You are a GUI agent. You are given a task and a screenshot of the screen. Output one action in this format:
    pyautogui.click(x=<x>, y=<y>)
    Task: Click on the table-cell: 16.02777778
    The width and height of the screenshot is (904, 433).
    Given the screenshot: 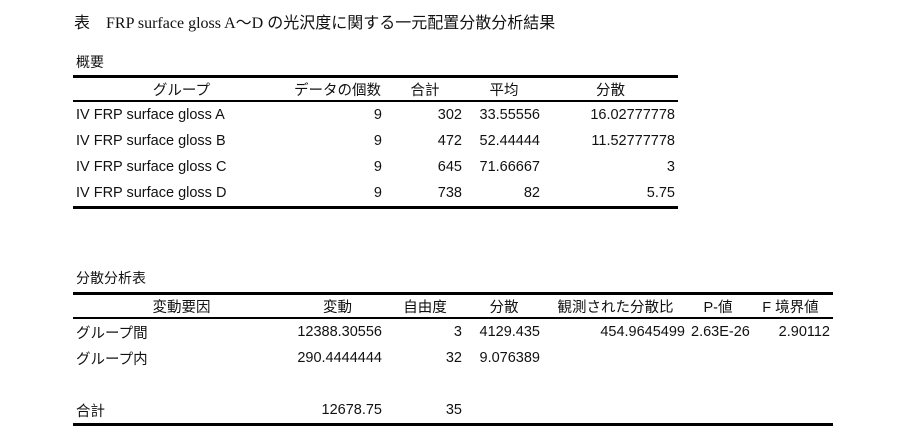 What is the action you would take?
    pyautogui.click(x=632, y=115)
    